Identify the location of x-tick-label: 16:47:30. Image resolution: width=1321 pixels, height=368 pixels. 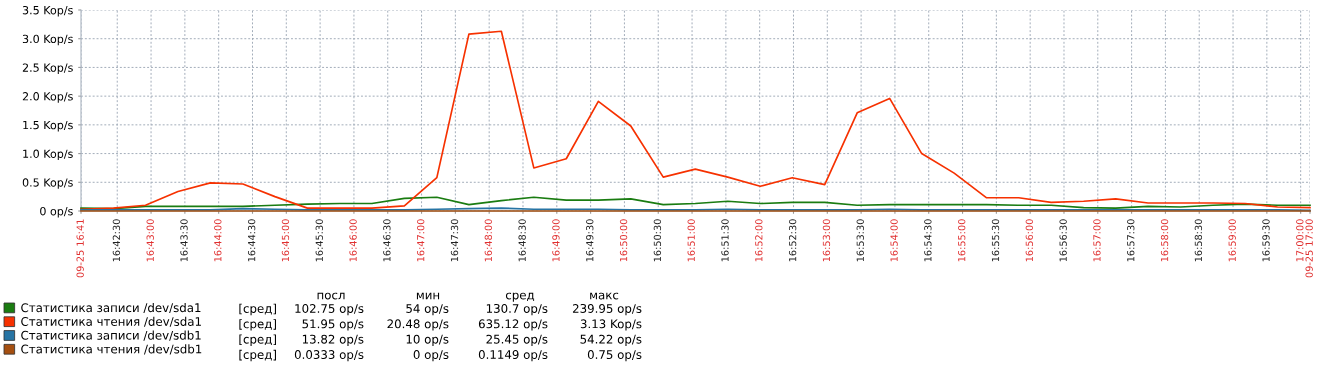
(454, 240).